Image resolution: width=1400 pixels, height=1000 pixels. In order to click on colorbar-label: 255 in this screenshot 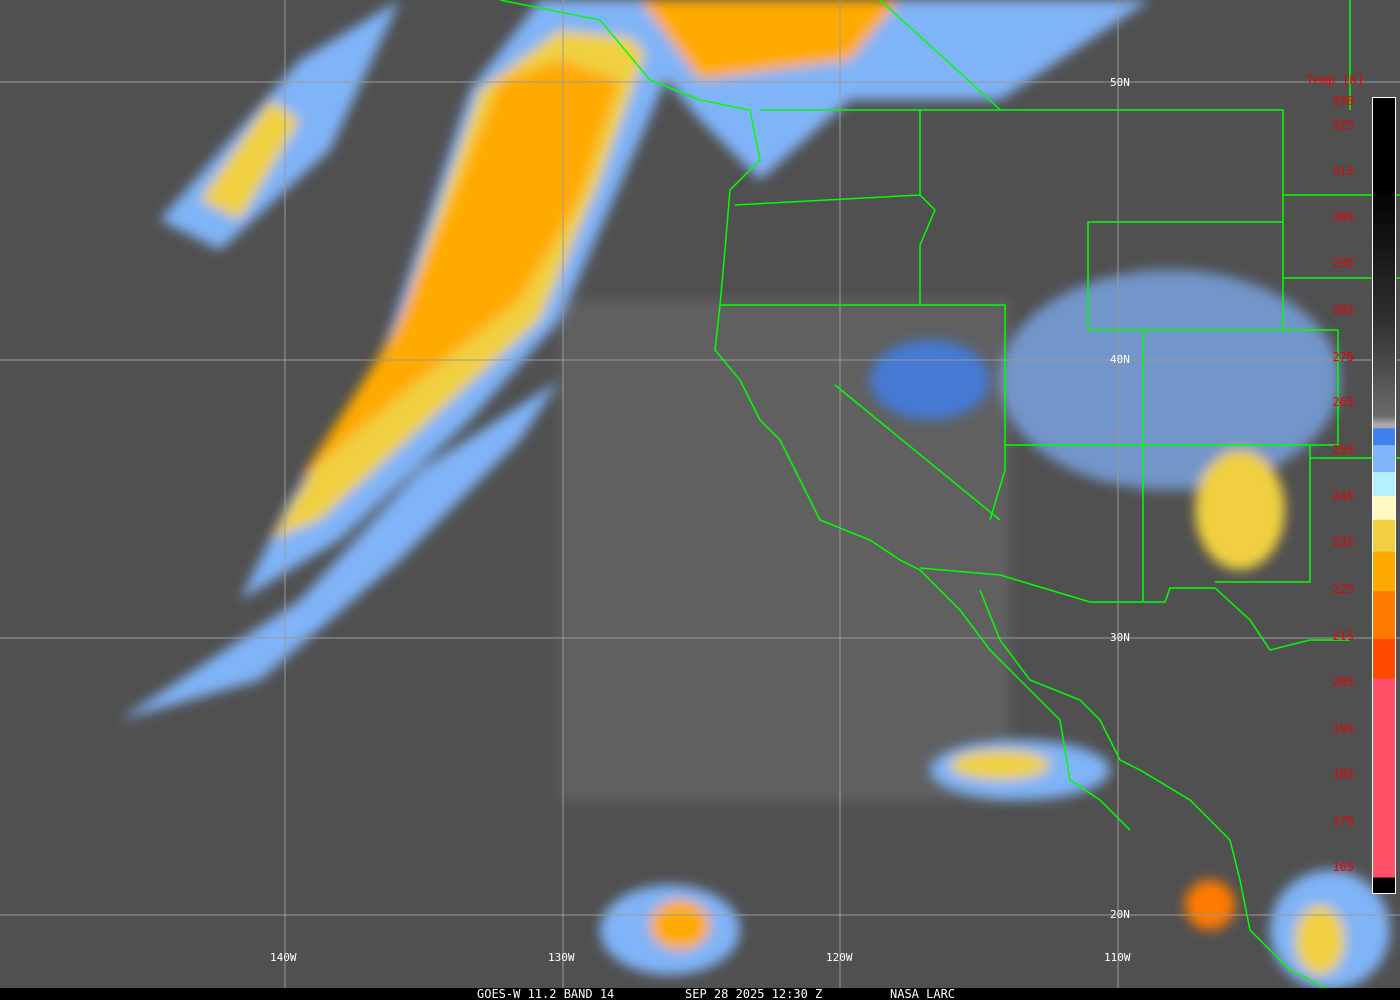, I will do `click(1343, 450)`.